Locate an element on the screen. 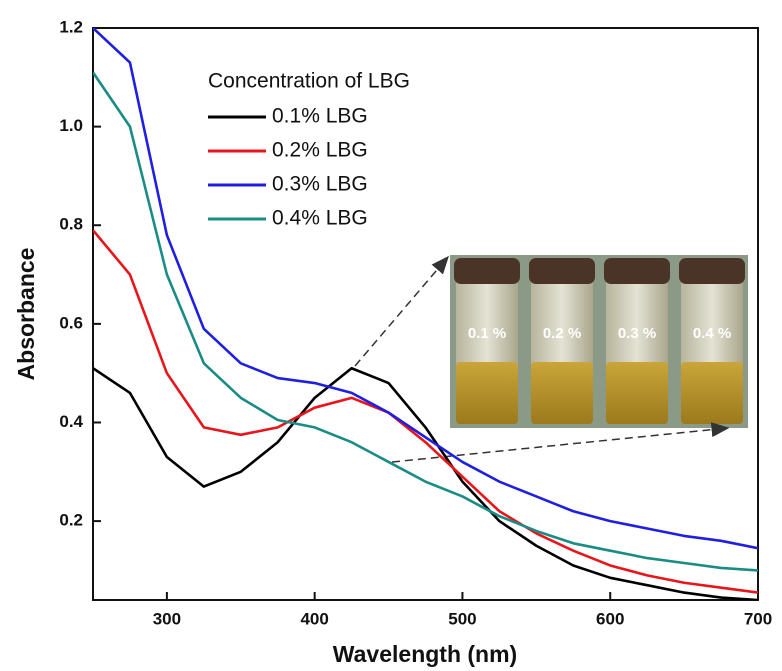  legend-title: Concentration of LBG is located at coordinates (309, 81).